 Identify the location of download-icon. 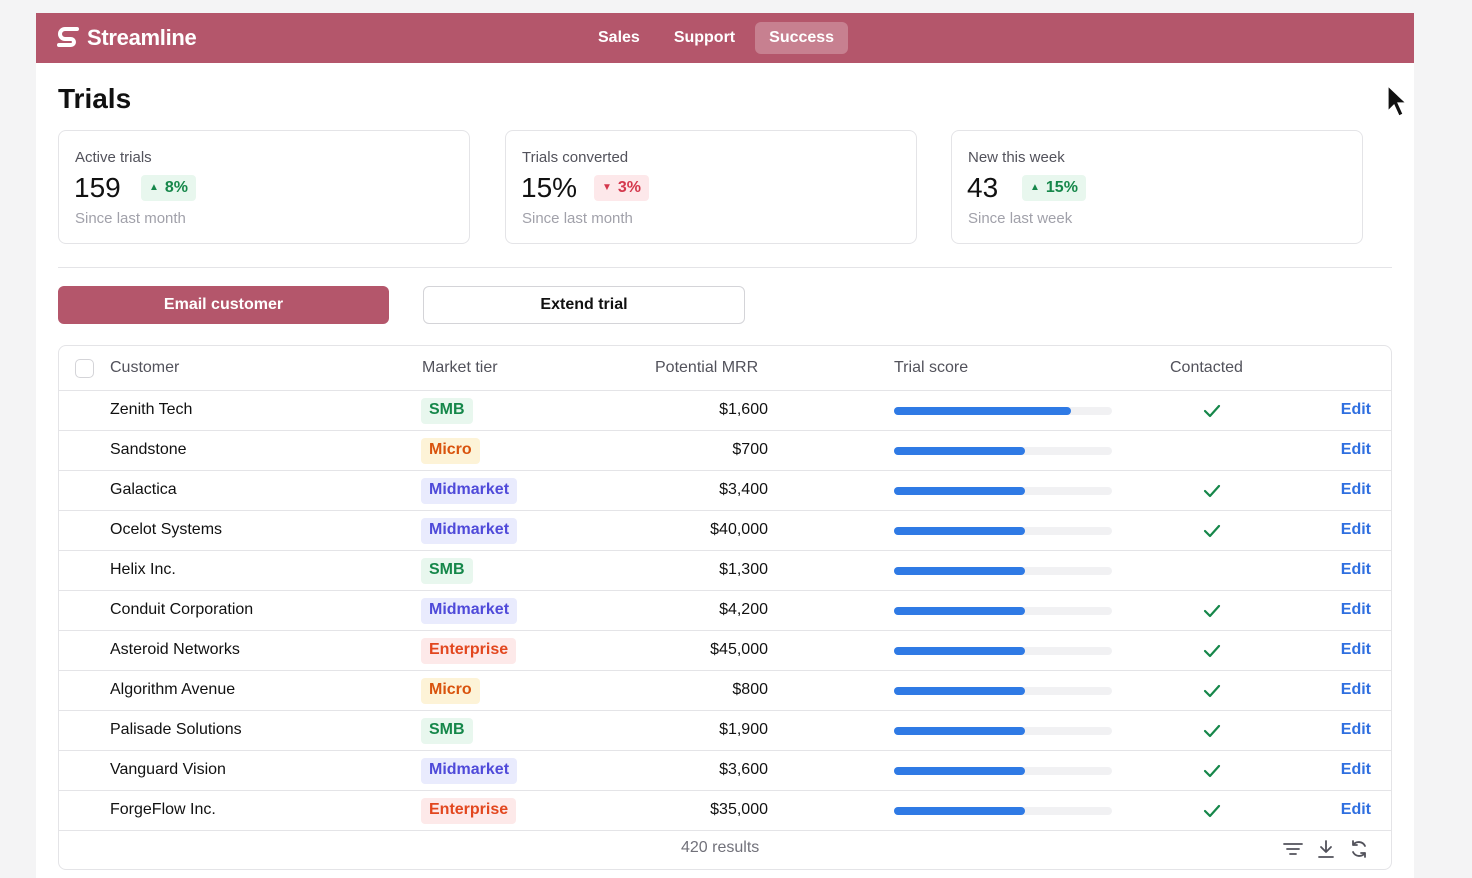
(1326, 849).